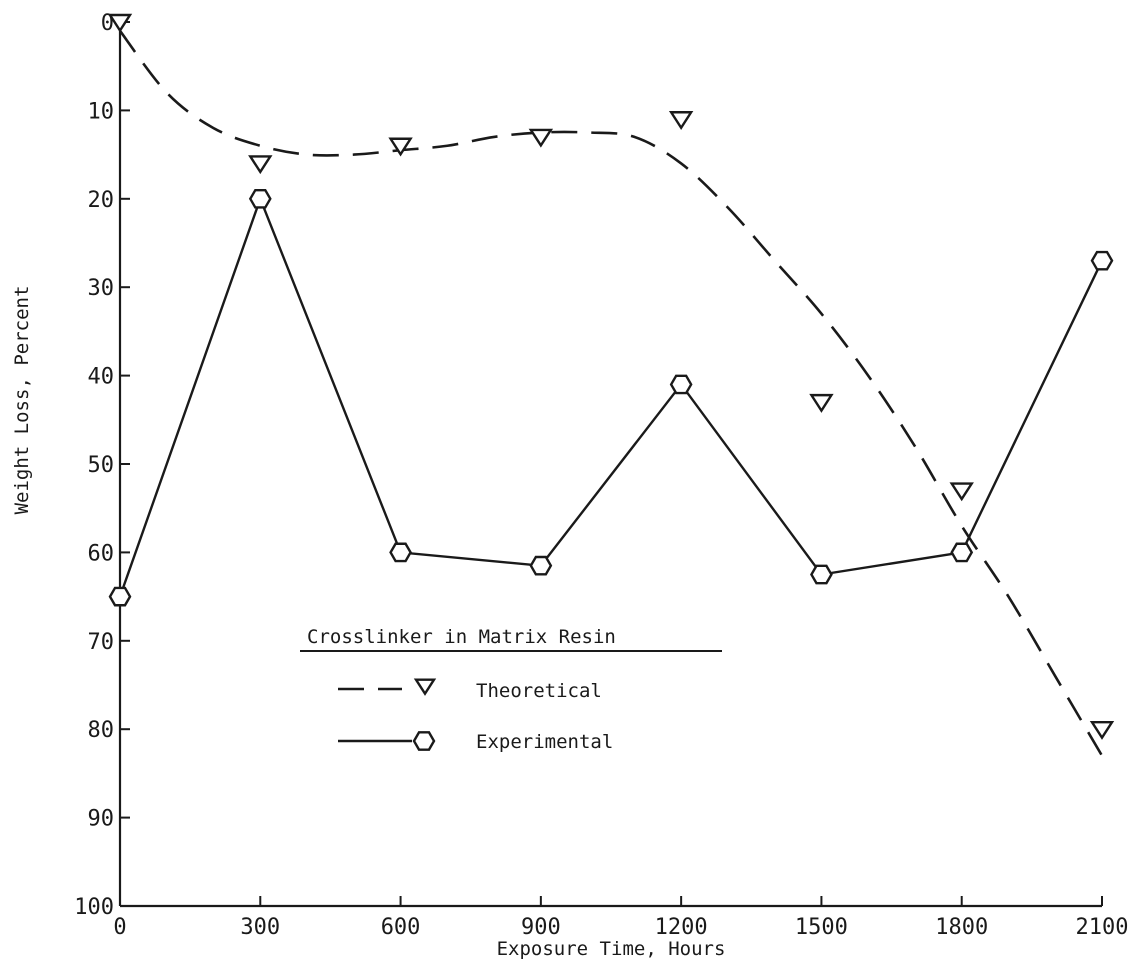 This screenshot has height=967, width=1145. Describe the element at coordinates (101, 819) in the screenshot. I see `y-tick-label: 90` at that location.